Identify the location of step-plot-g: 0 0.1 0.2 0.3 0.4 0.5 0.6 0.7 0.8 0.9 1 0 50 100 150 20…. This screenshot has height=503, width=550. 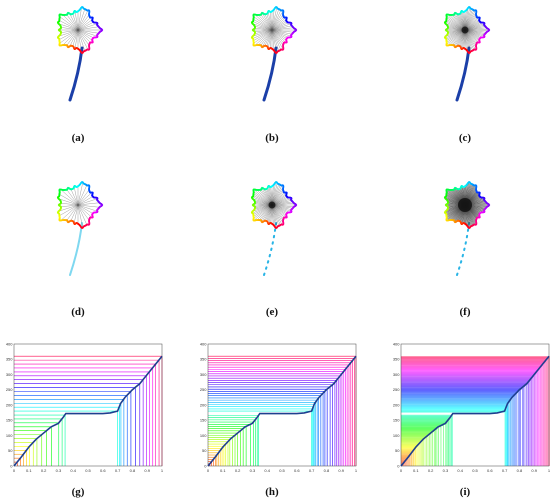
(85, 407).